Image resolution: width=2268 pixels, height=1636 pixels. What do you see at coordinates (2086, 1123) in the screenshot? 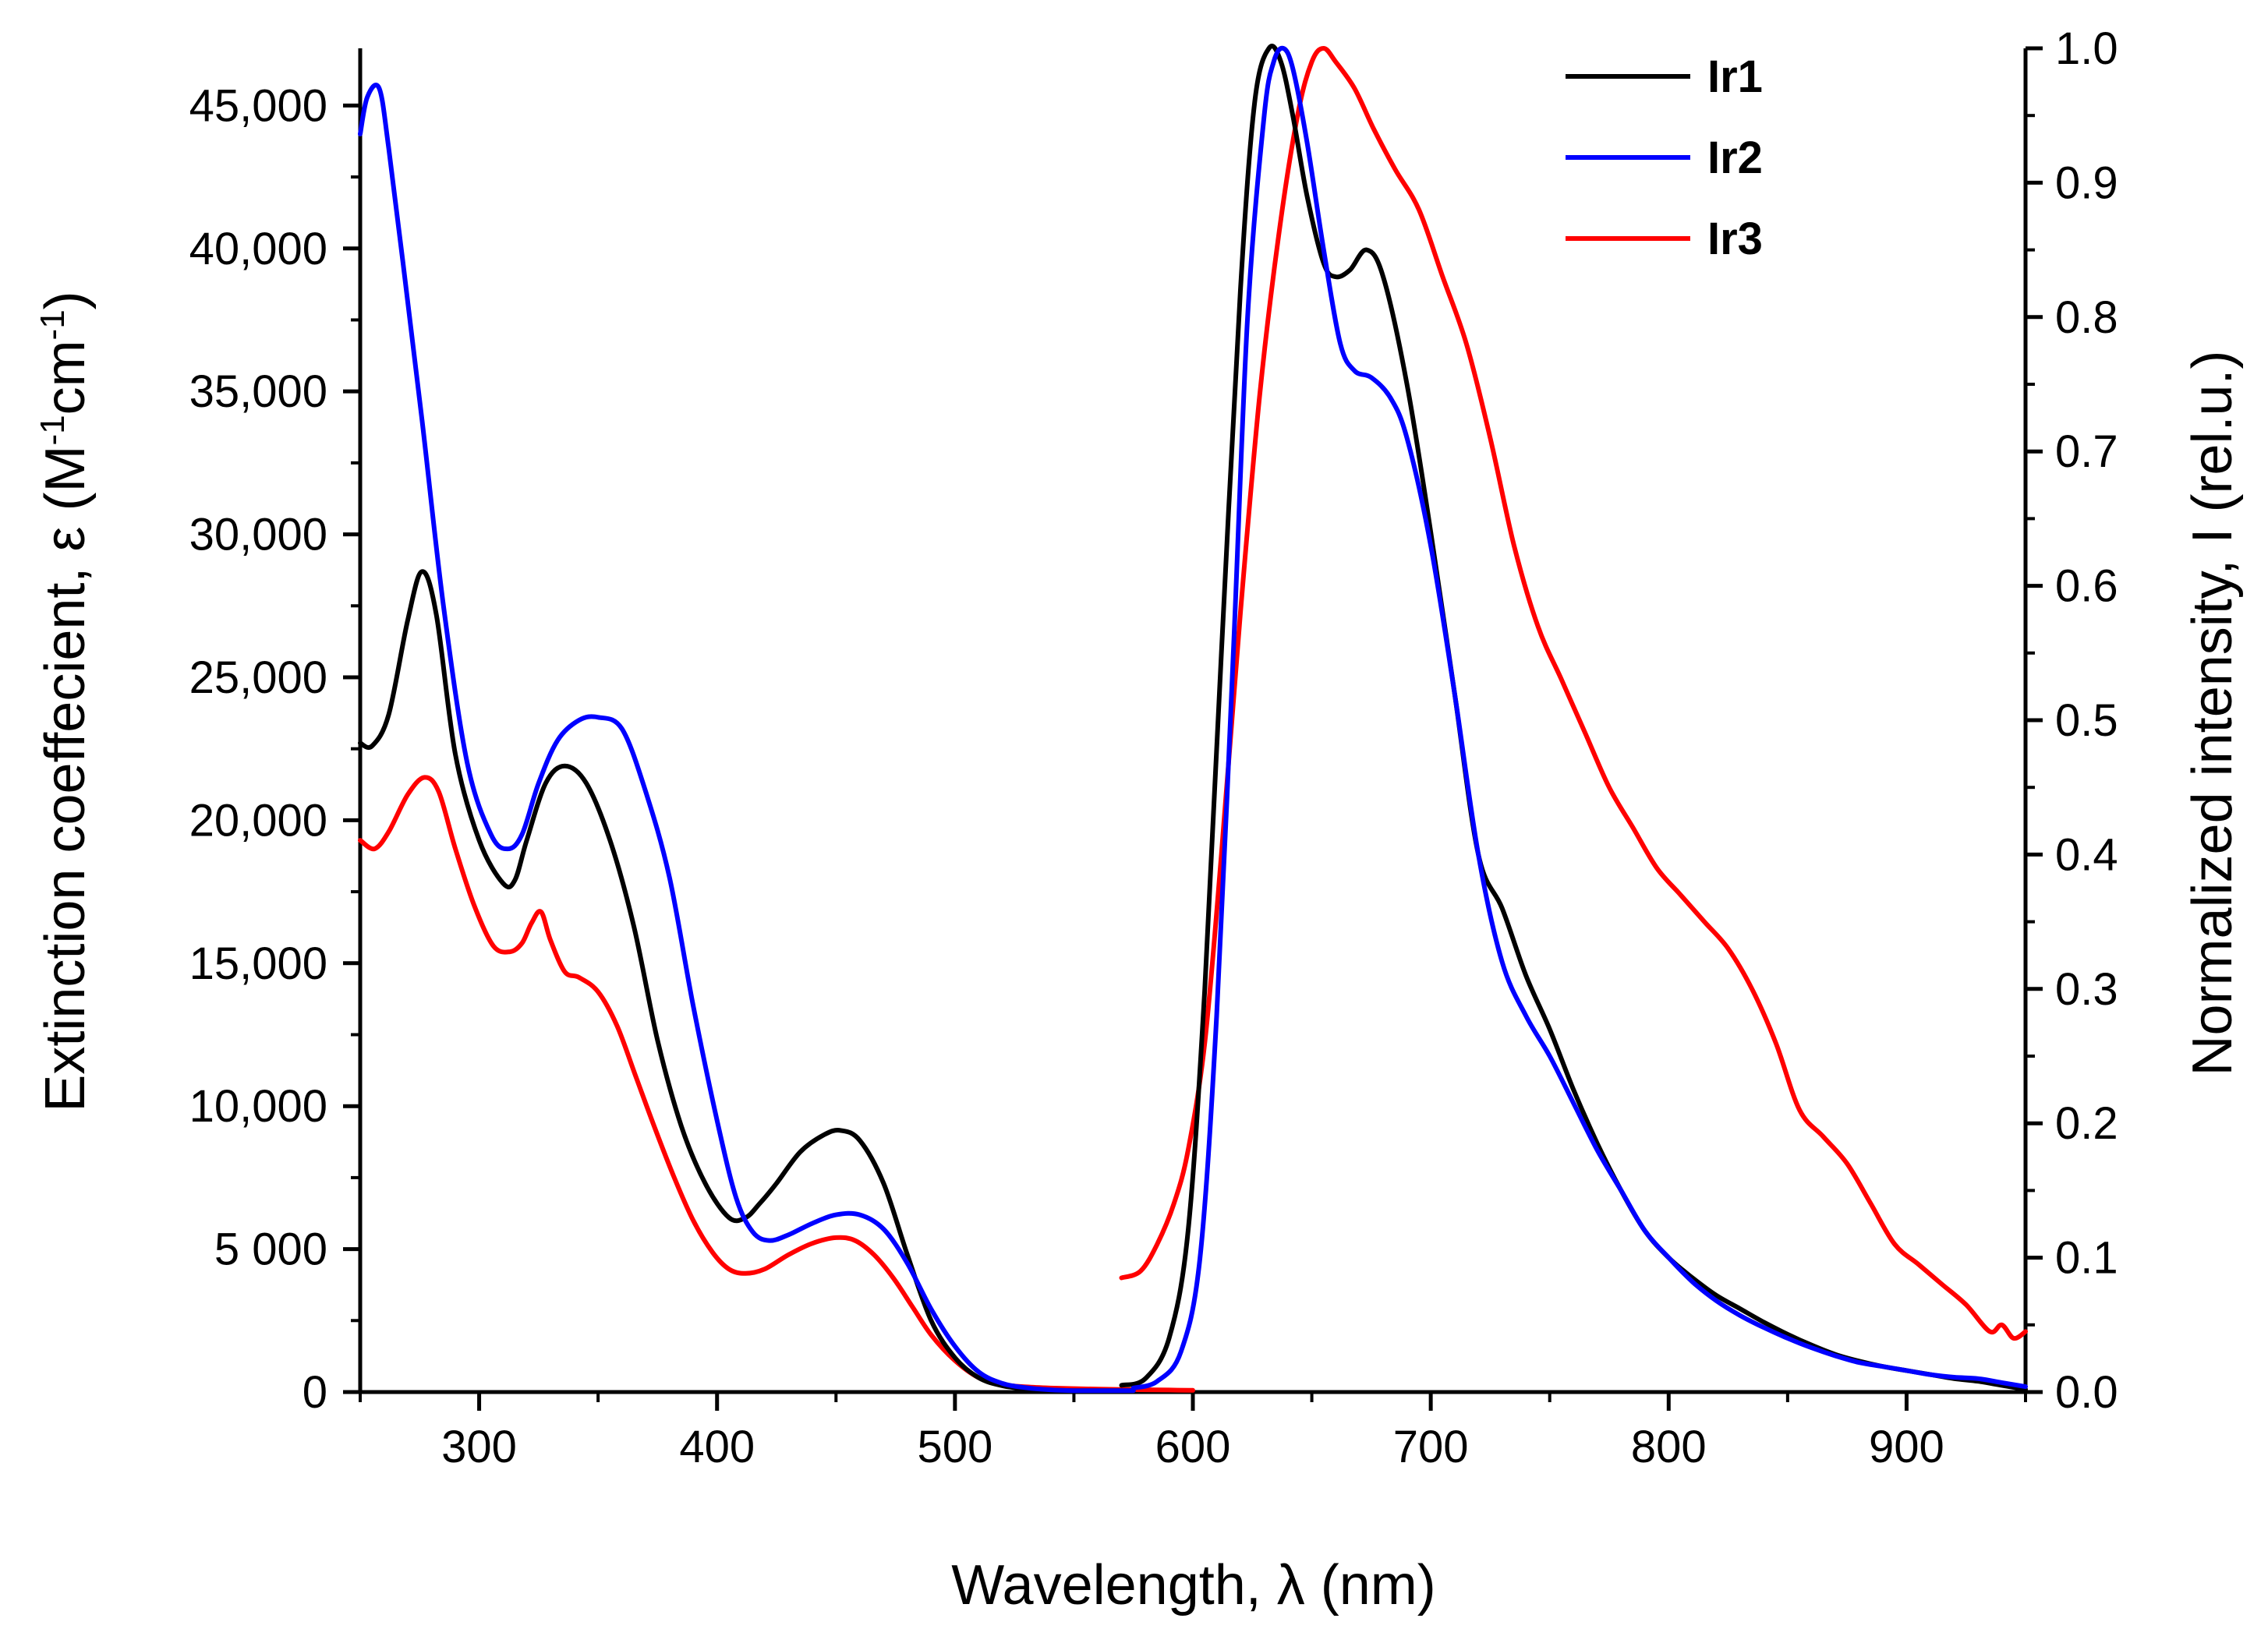
I see `right-y-tick-label: 0.2` at bounding box center [2086, 1123].